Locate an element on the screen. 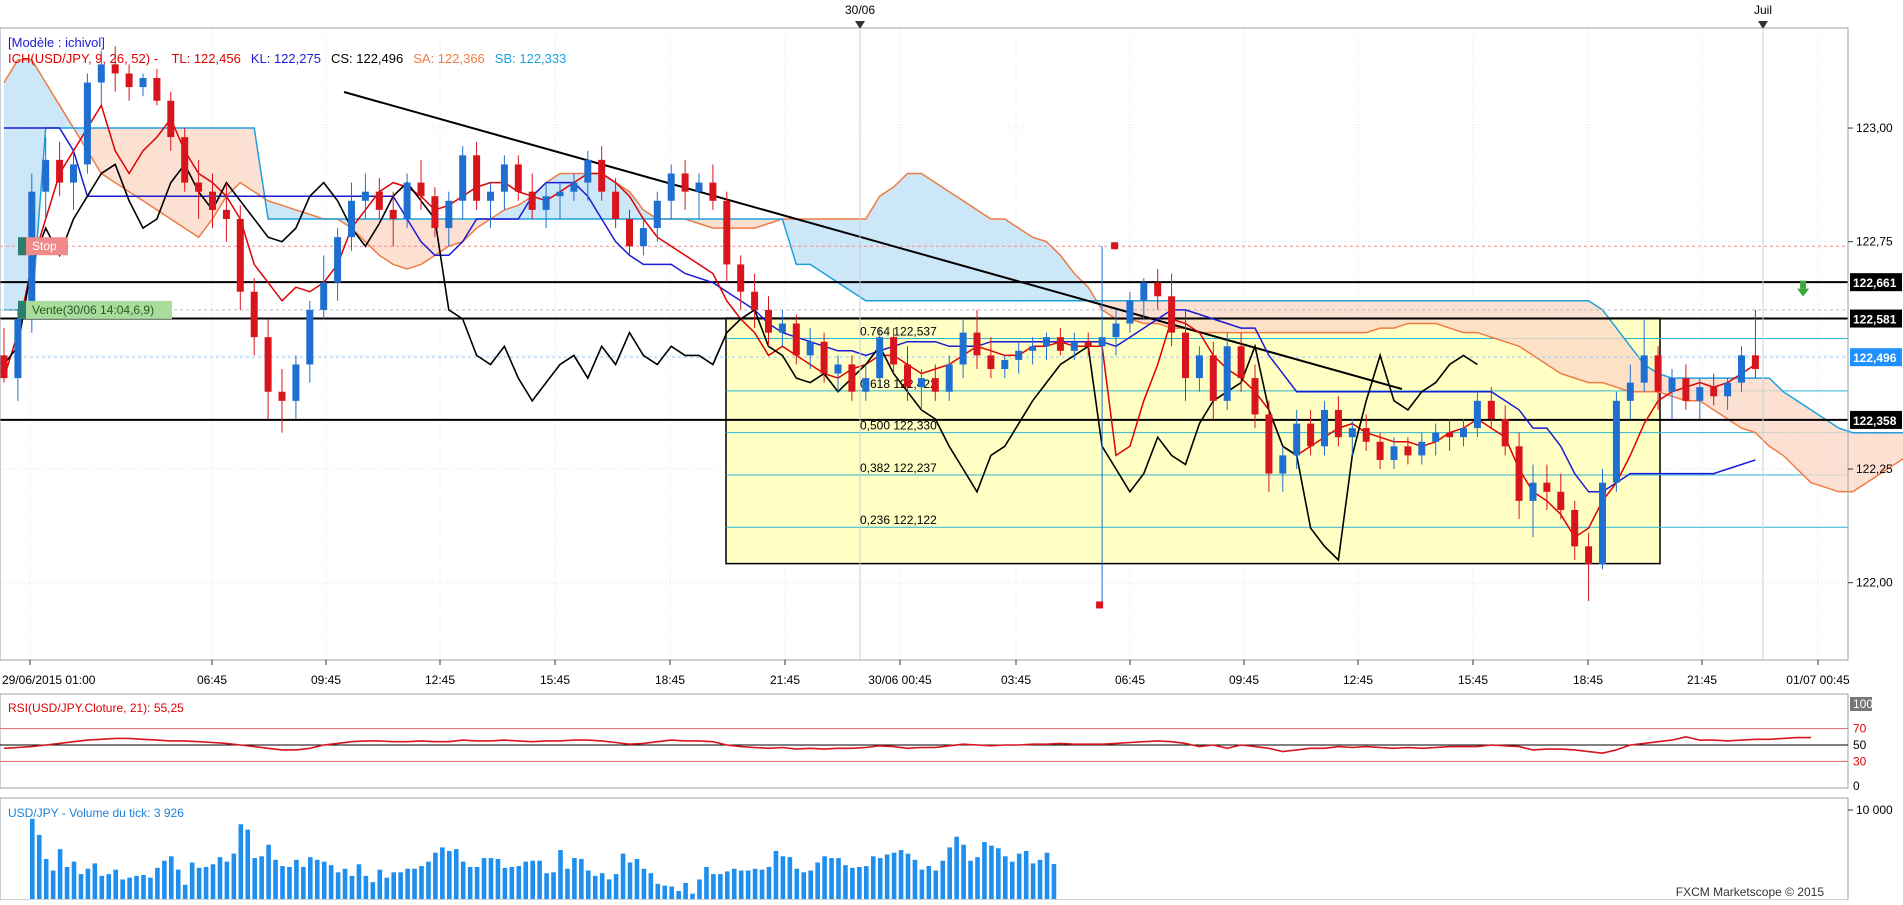 This screenshot has height=905, width=1903. volume-panel: USD/JPY - Volume du tick: 3 926 10 000 is located at coordinates (950, 851).